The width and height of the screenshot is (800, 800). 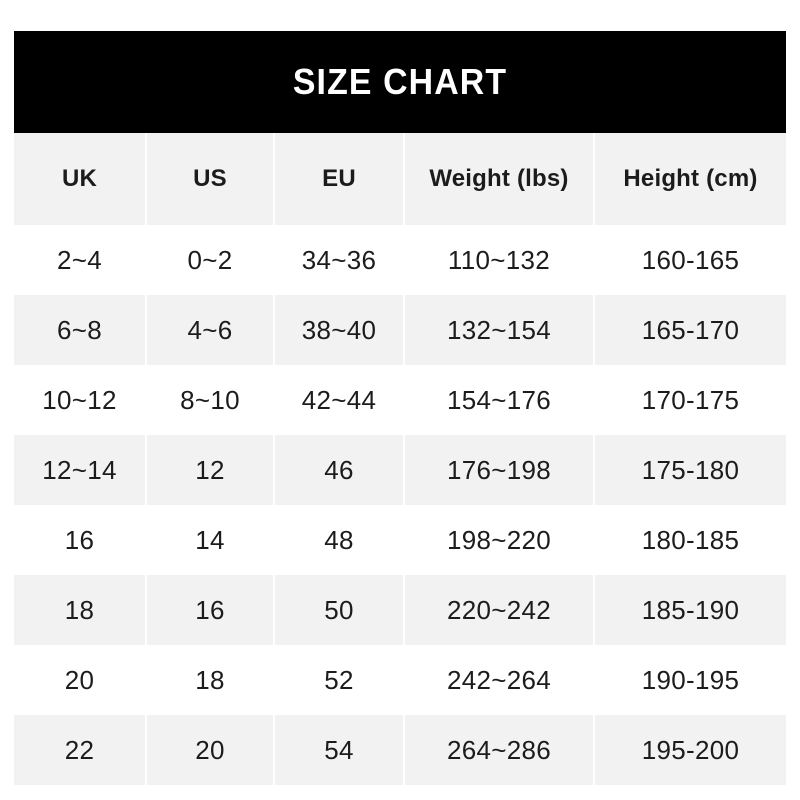 I want to click on cell-eu: 48, so click(x=339, y=540).